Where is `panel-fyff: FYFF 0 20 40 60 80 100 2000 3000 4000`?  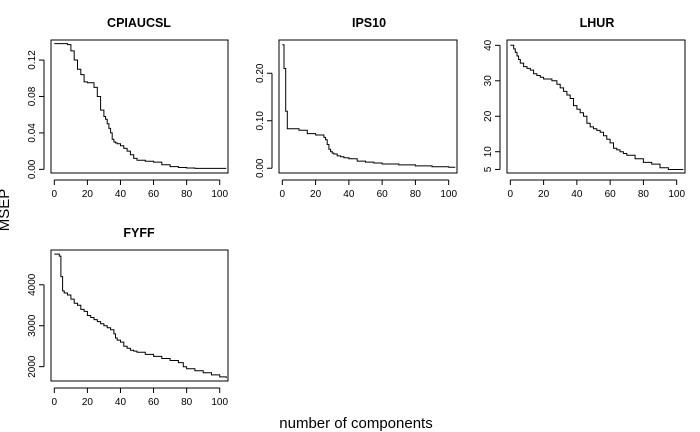 panel-fyff: FYFF 0 20 40 60 80 100 2000 3000 4000 is located at coordinates (128, 317).